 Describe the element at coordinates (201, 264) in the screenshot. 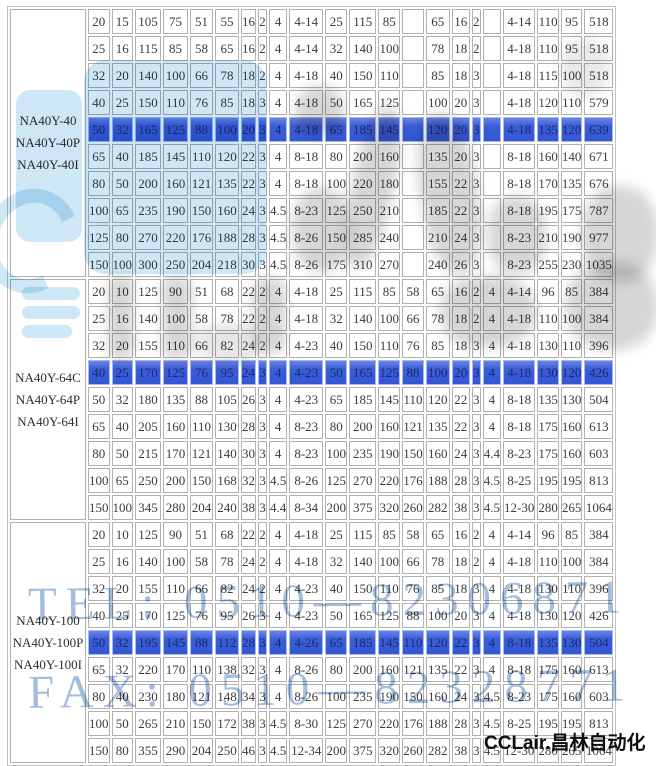

I see `spec-cell: 204` at that location.